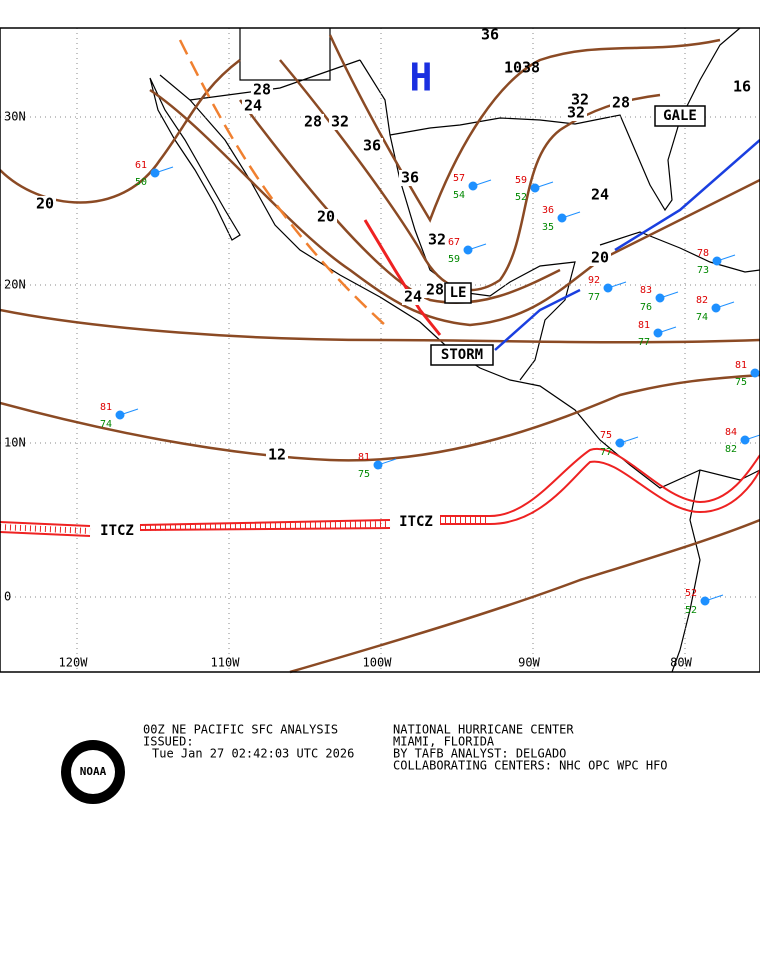 The width and height of the screenshot is (760, 954). What do you see at coordinates (15, 443) in the screenshot?
I see `lat-label: 10N` at bounding box center [15, 443].